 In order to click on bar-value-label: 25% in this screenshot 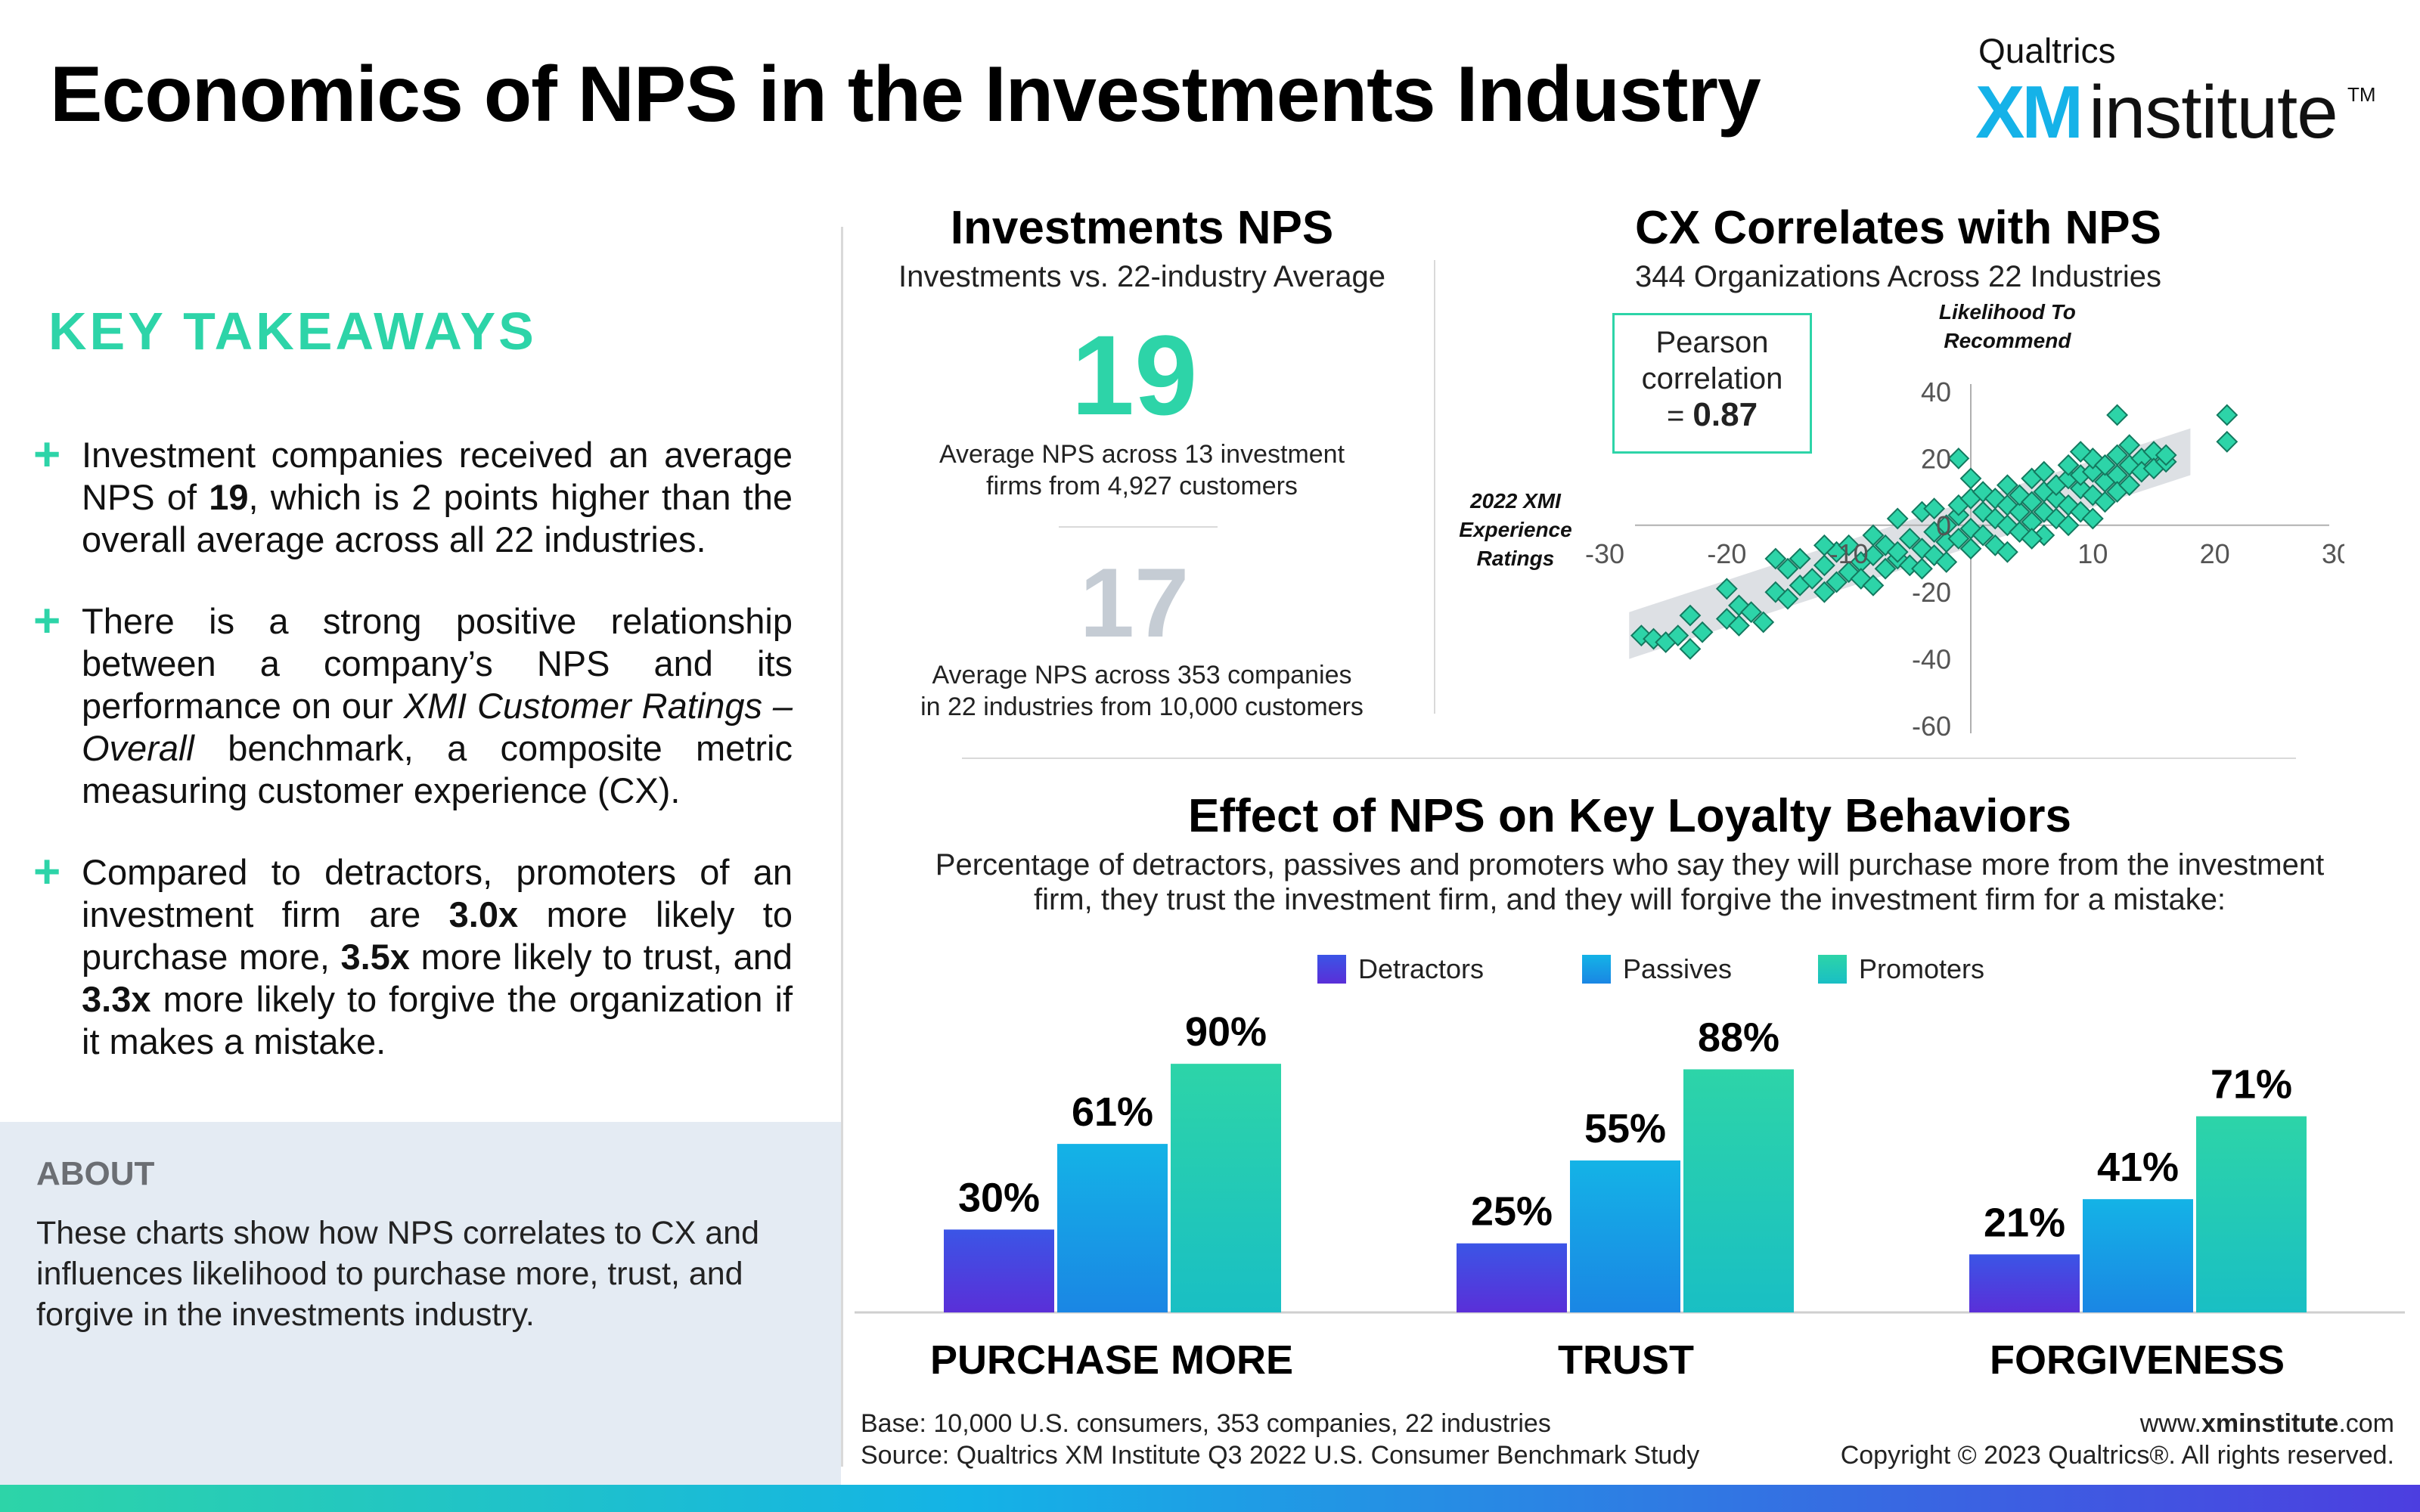, I will do `click(1512, 1212)`.